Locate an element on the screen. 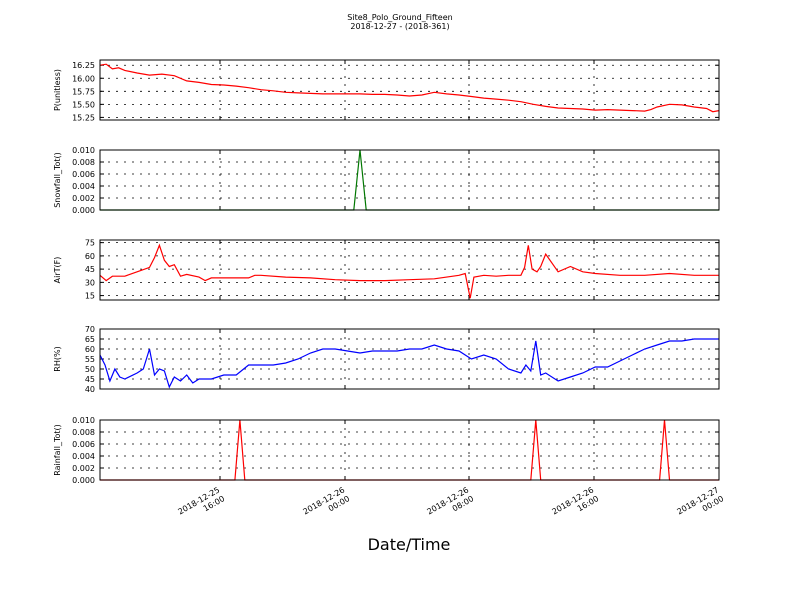 The width and height of the screenshot is (800, 600). y-axis-label: AirT(F) is located at coordinates (57, 270).